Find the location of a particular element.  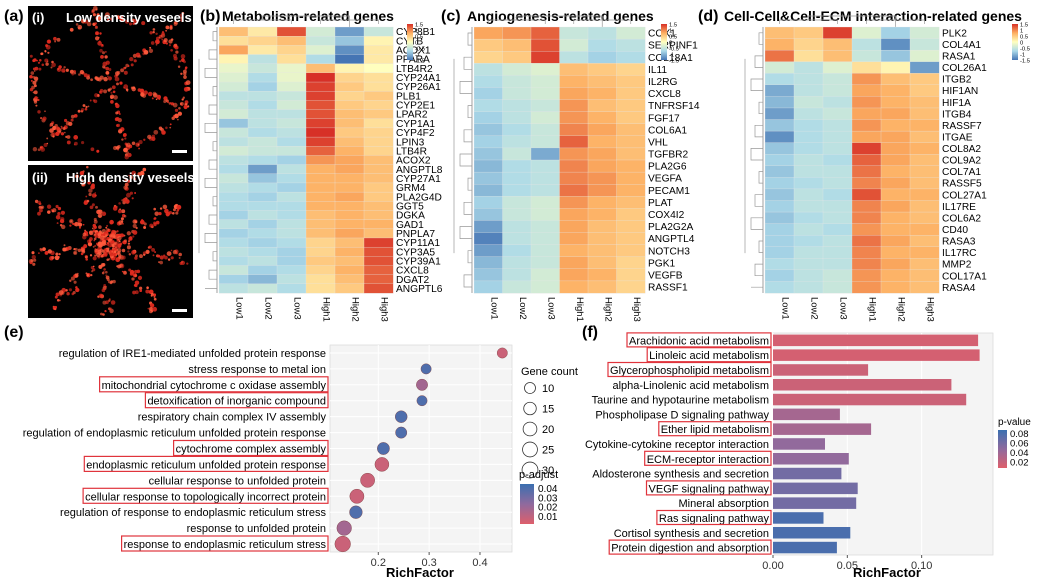

term-point is located at coordinates (382, 464).